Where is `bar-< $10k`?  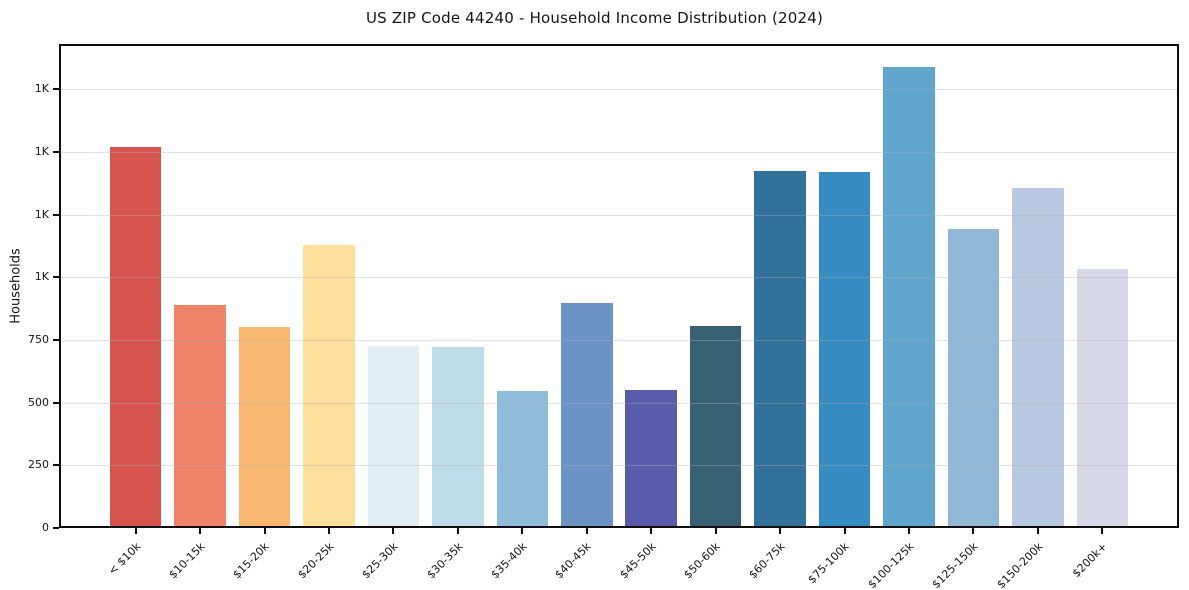
bar-< $10k is located at coordinates (135, 337).